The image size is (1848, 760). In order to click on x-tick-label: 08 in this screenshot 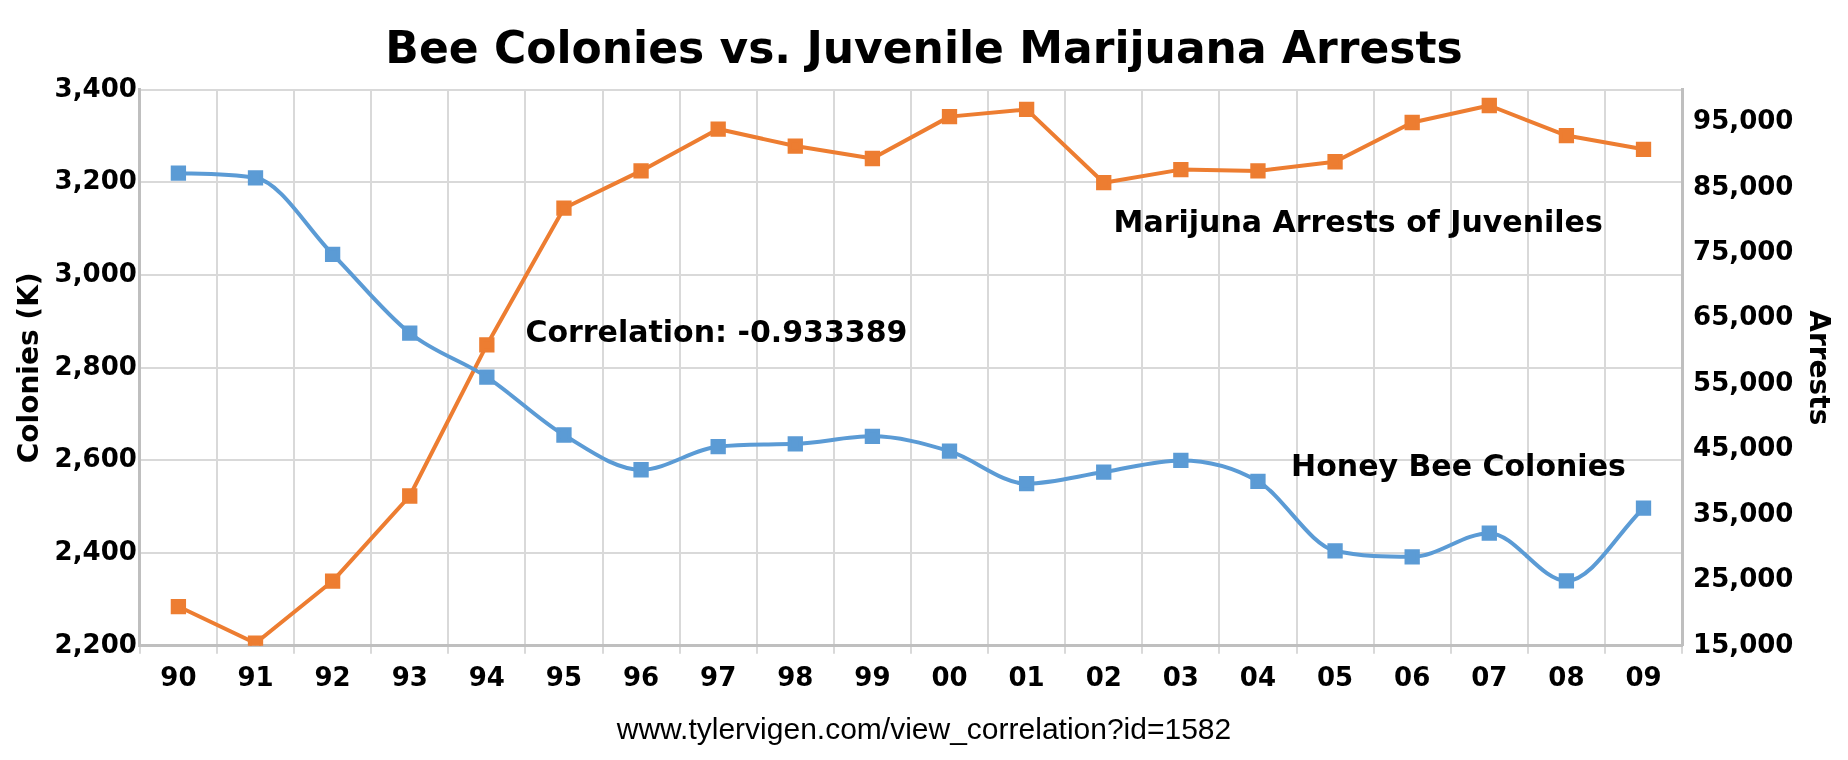, I will do `click(1566, 677)`.